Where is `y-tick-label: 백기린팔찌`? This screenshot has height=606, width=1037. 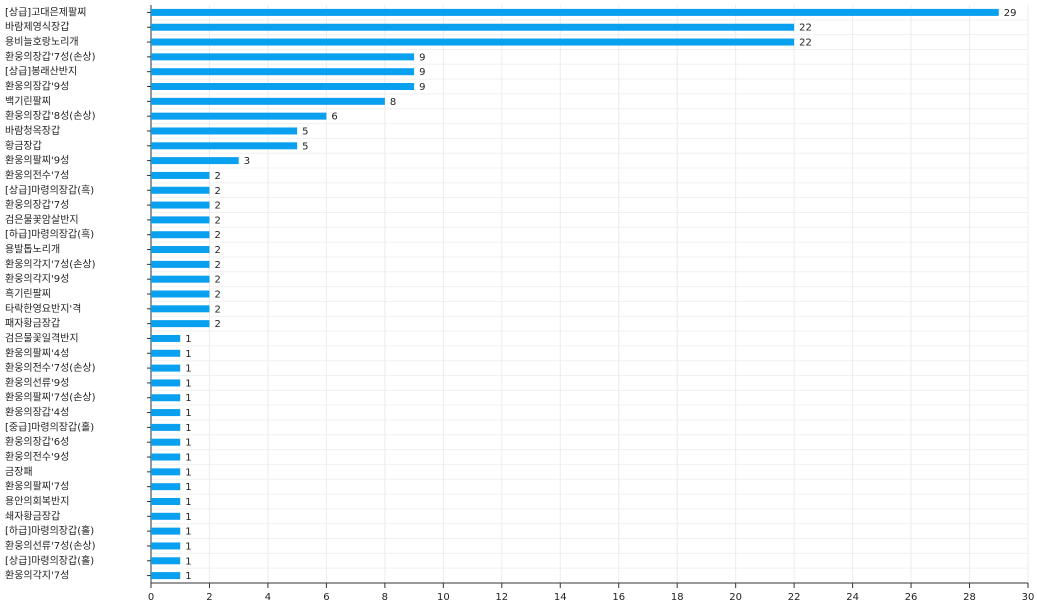 y-tick-label: 백기린팔찌 is located at coordinates (28, 101).